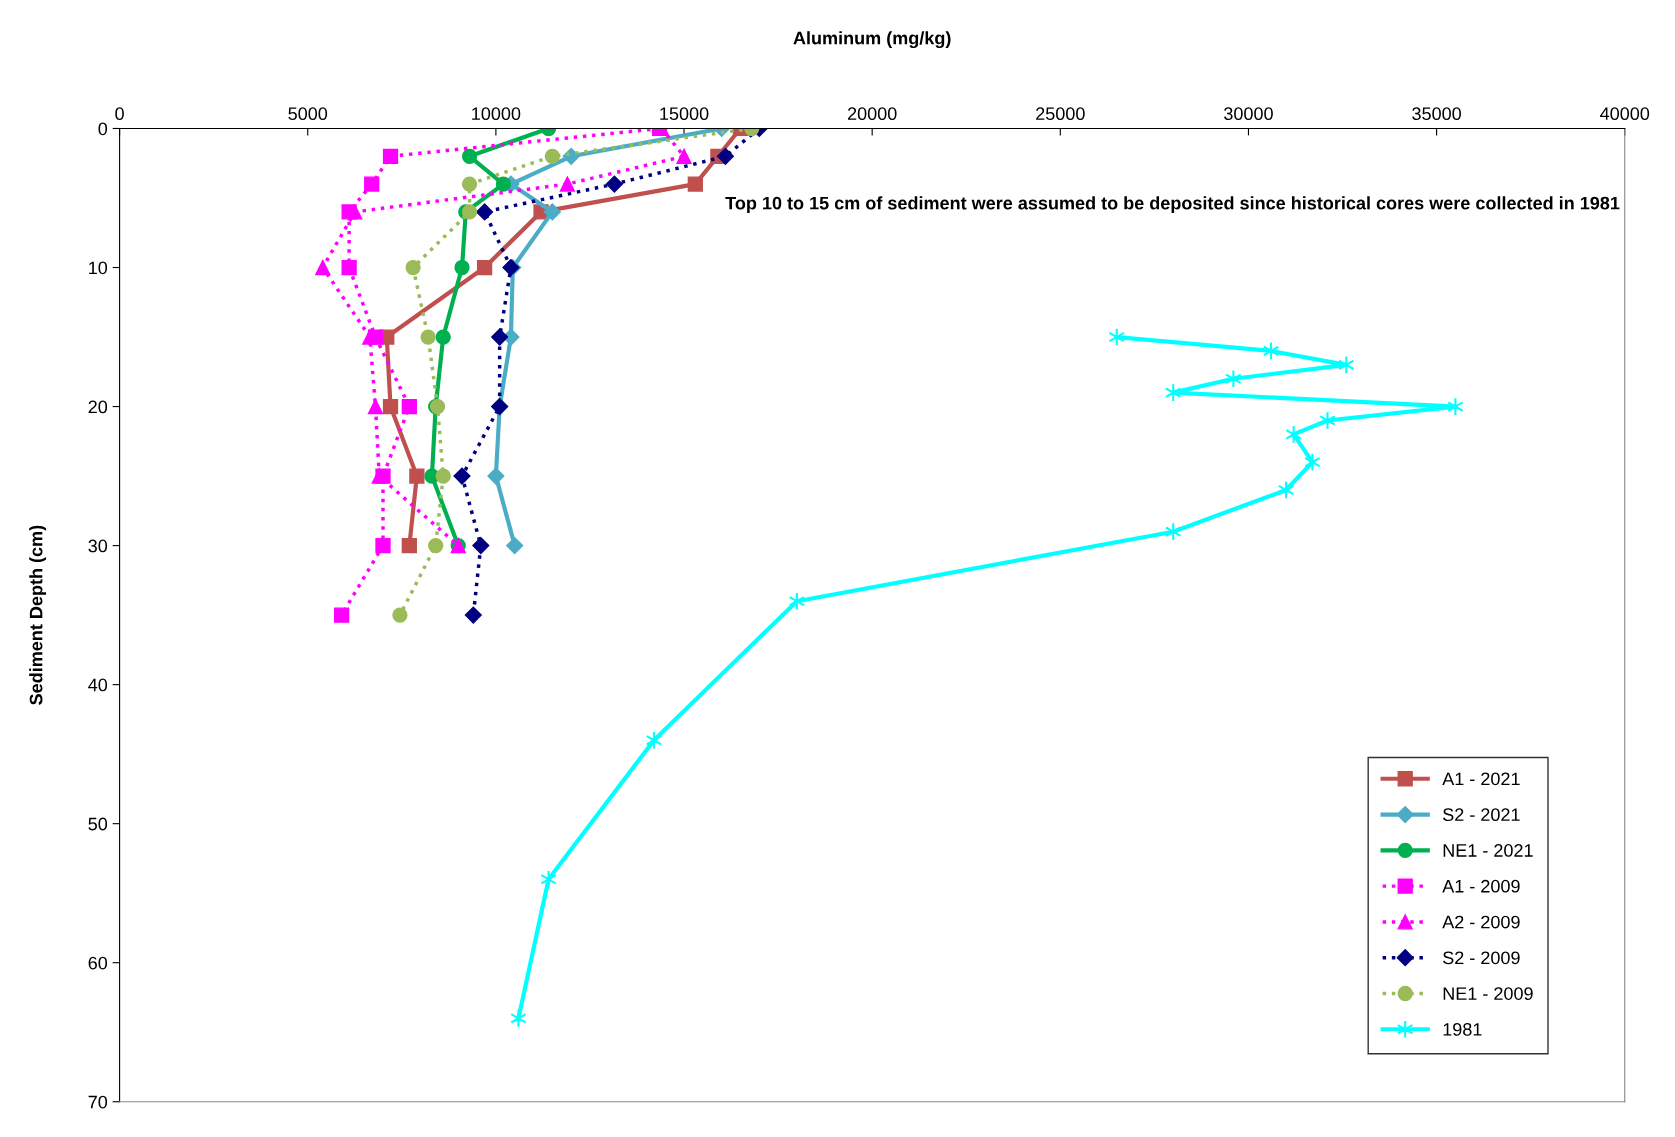  Describe the element at coordinates (98, 963) in the screenshot. I see `y-tick-label: 60` at that location.